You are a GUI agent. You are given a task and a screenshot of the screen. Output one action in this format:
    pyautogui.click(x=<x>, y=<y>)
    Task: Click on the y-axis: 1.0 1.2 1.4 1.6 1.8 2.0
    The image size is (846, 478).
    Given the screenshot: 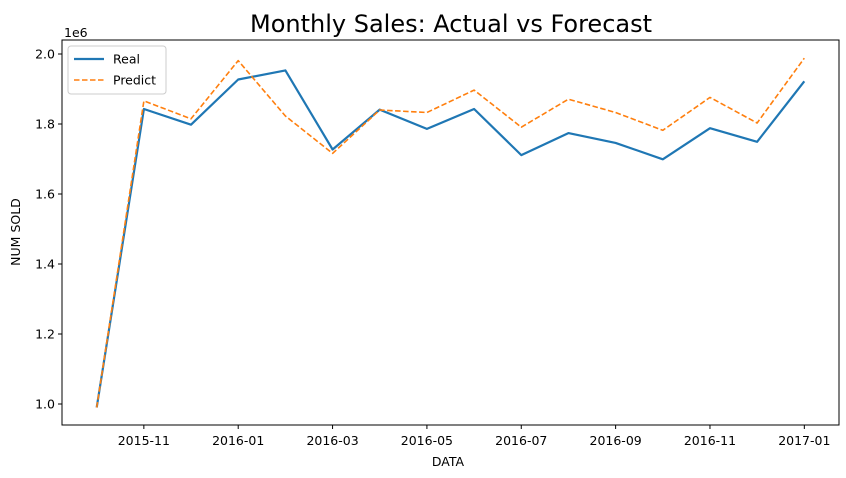 What is the action you would take?
    pyautogui.click(x=48, y=229)
    